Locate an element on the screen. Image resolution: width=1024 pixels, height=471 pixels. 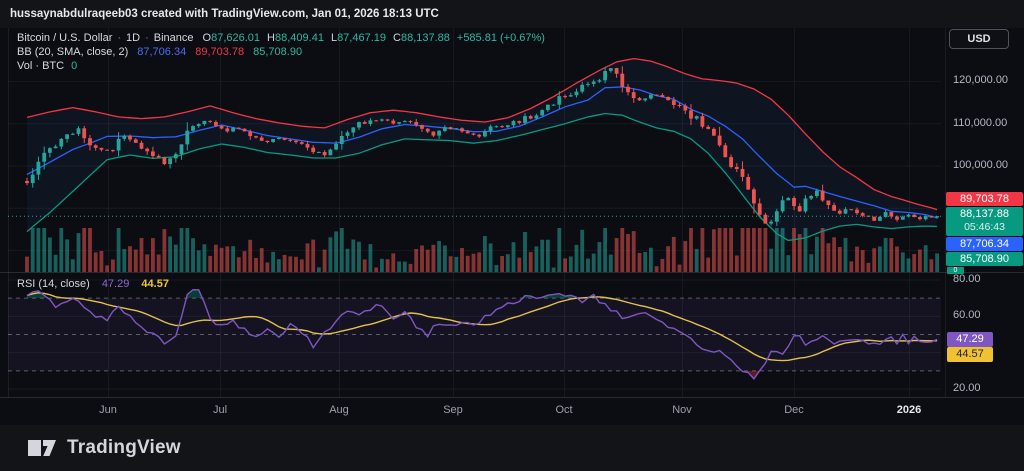
rsi-ma-value: 44.57 is located at coordinates (155, 284).